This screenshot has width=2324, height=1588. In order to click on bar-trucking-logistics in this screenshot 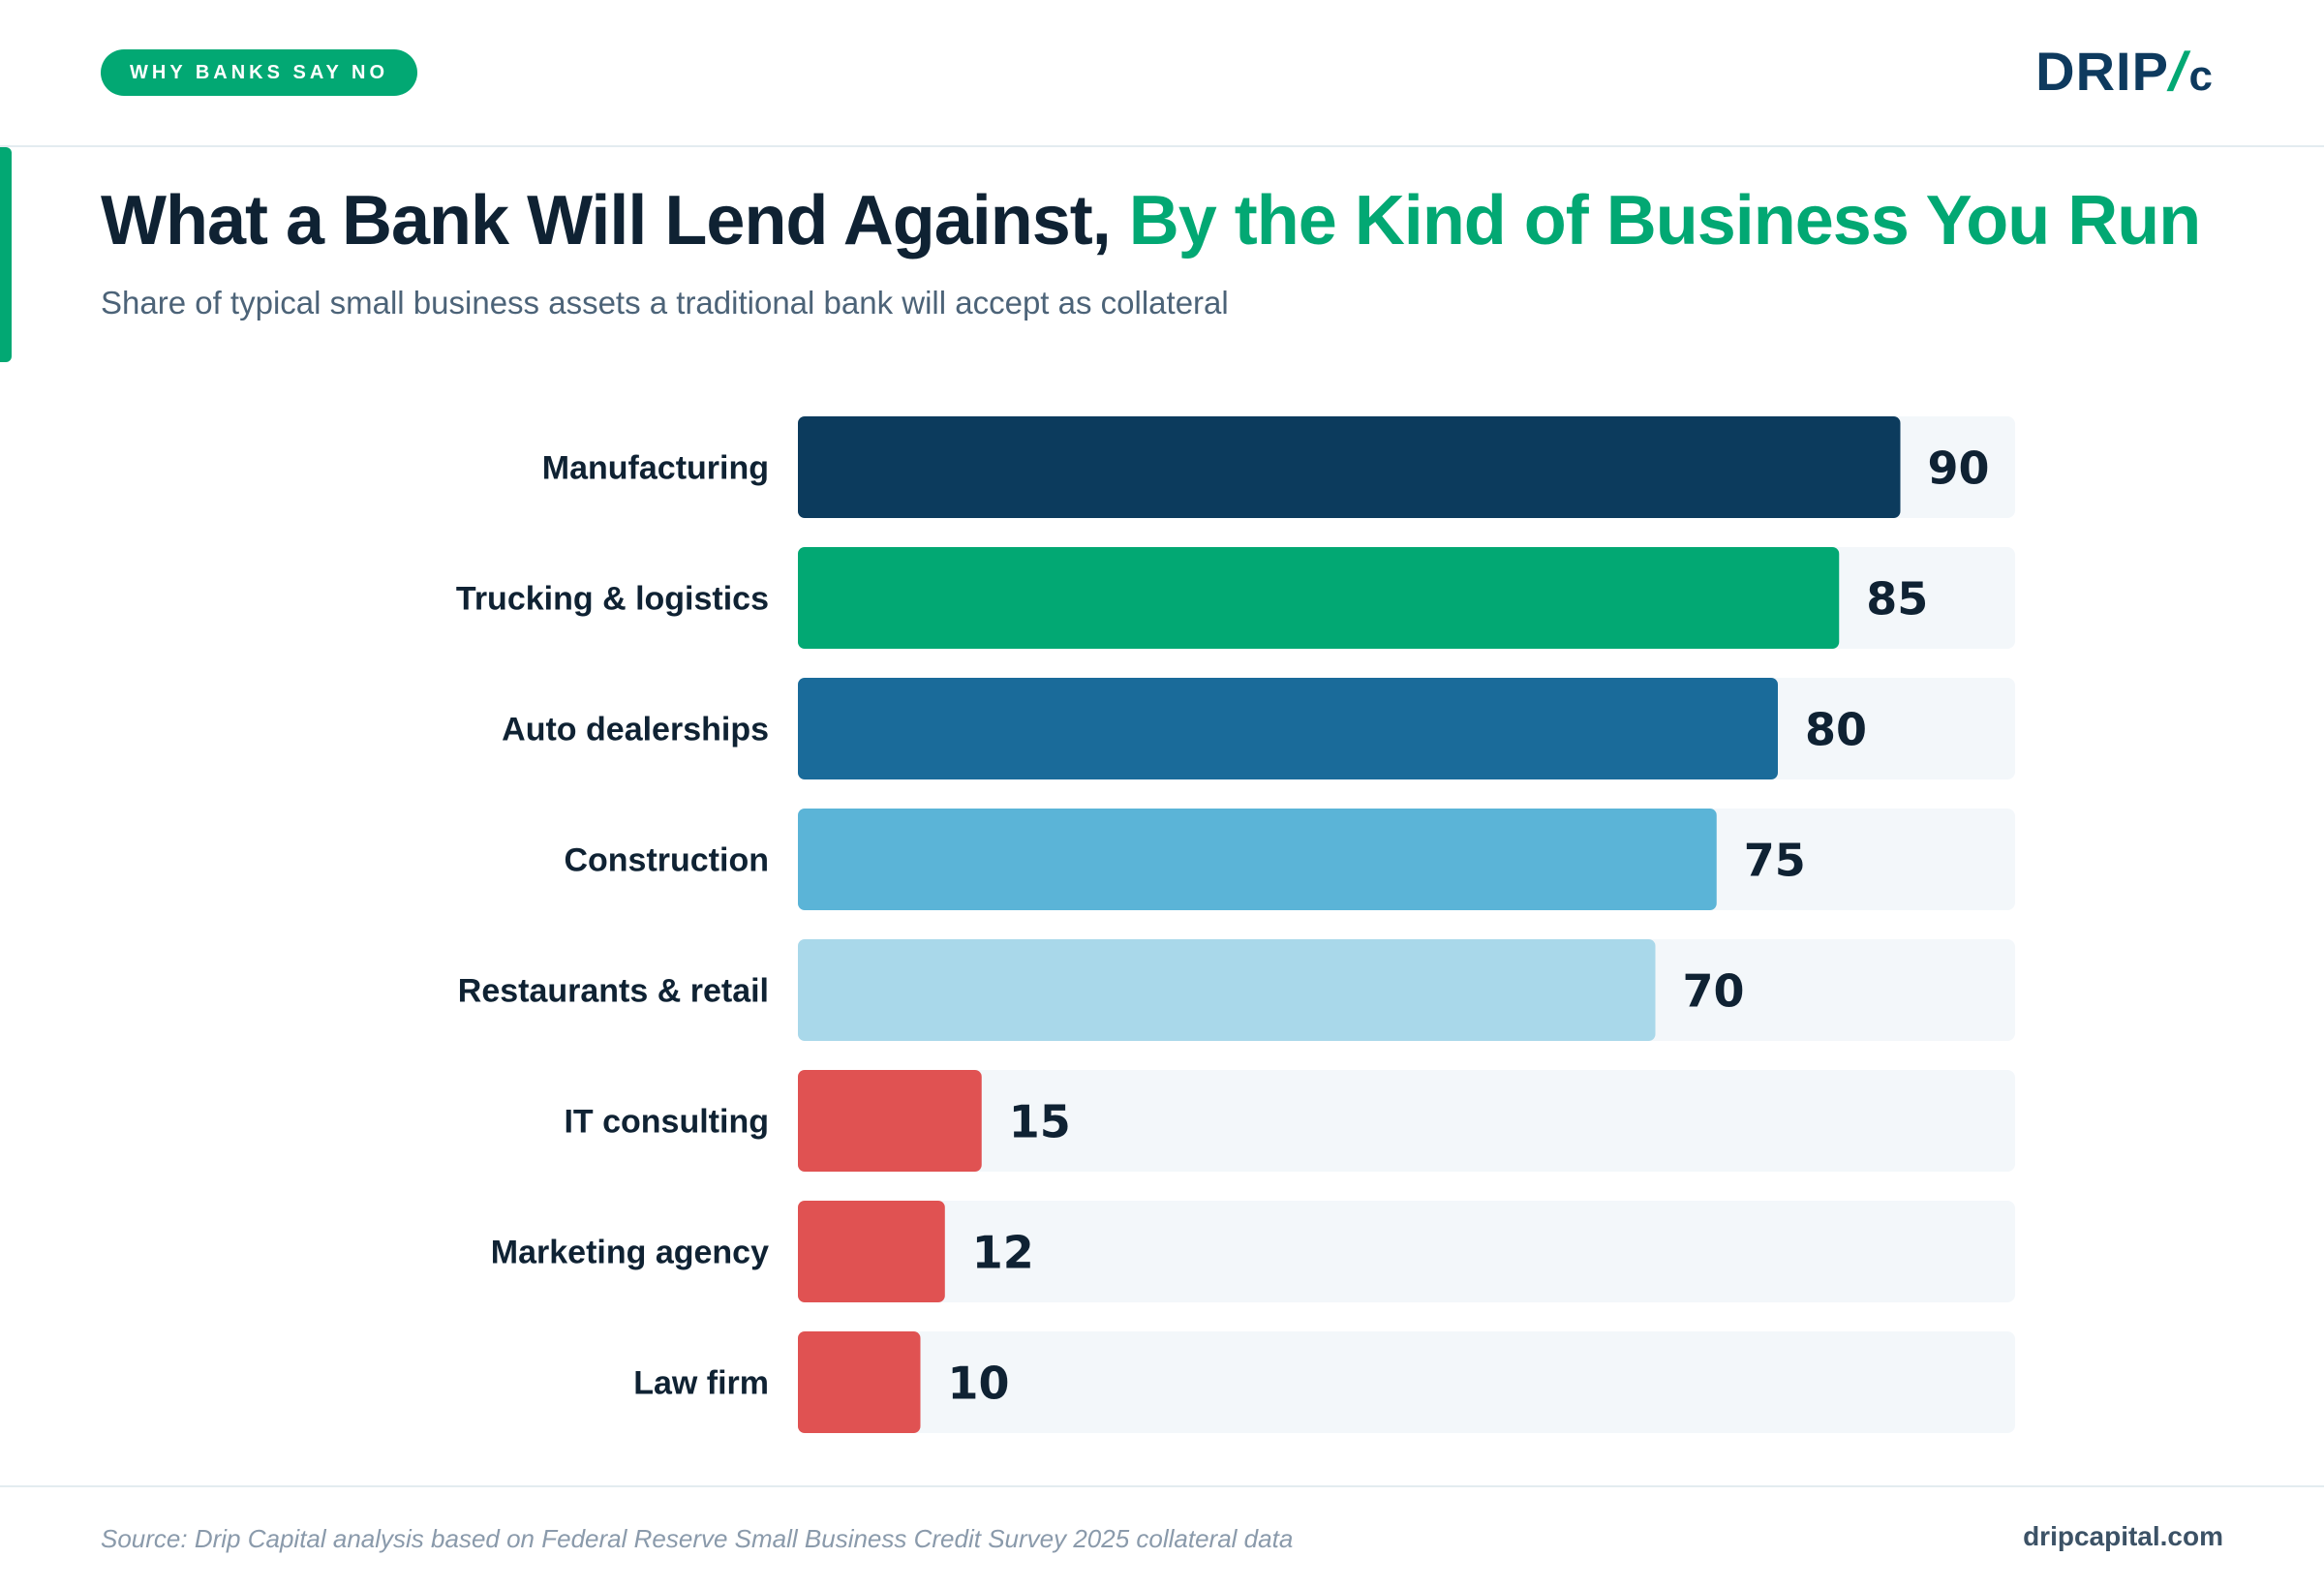, I will do `click(1319, 598)`.